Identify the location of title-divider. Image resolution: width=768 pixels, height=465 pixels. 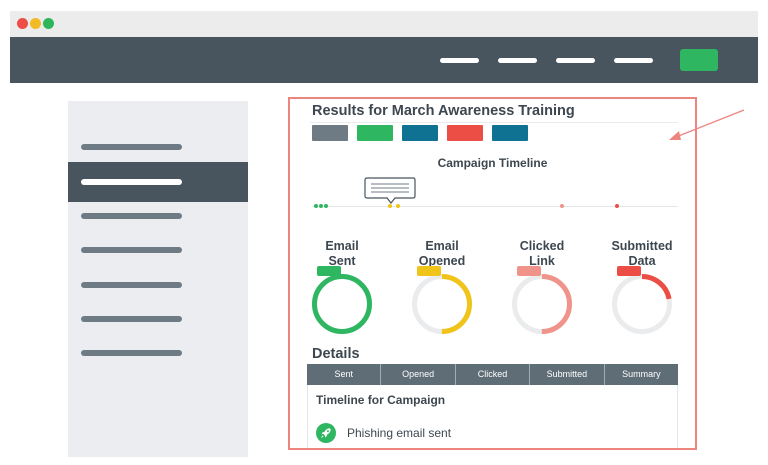
(494, 122).